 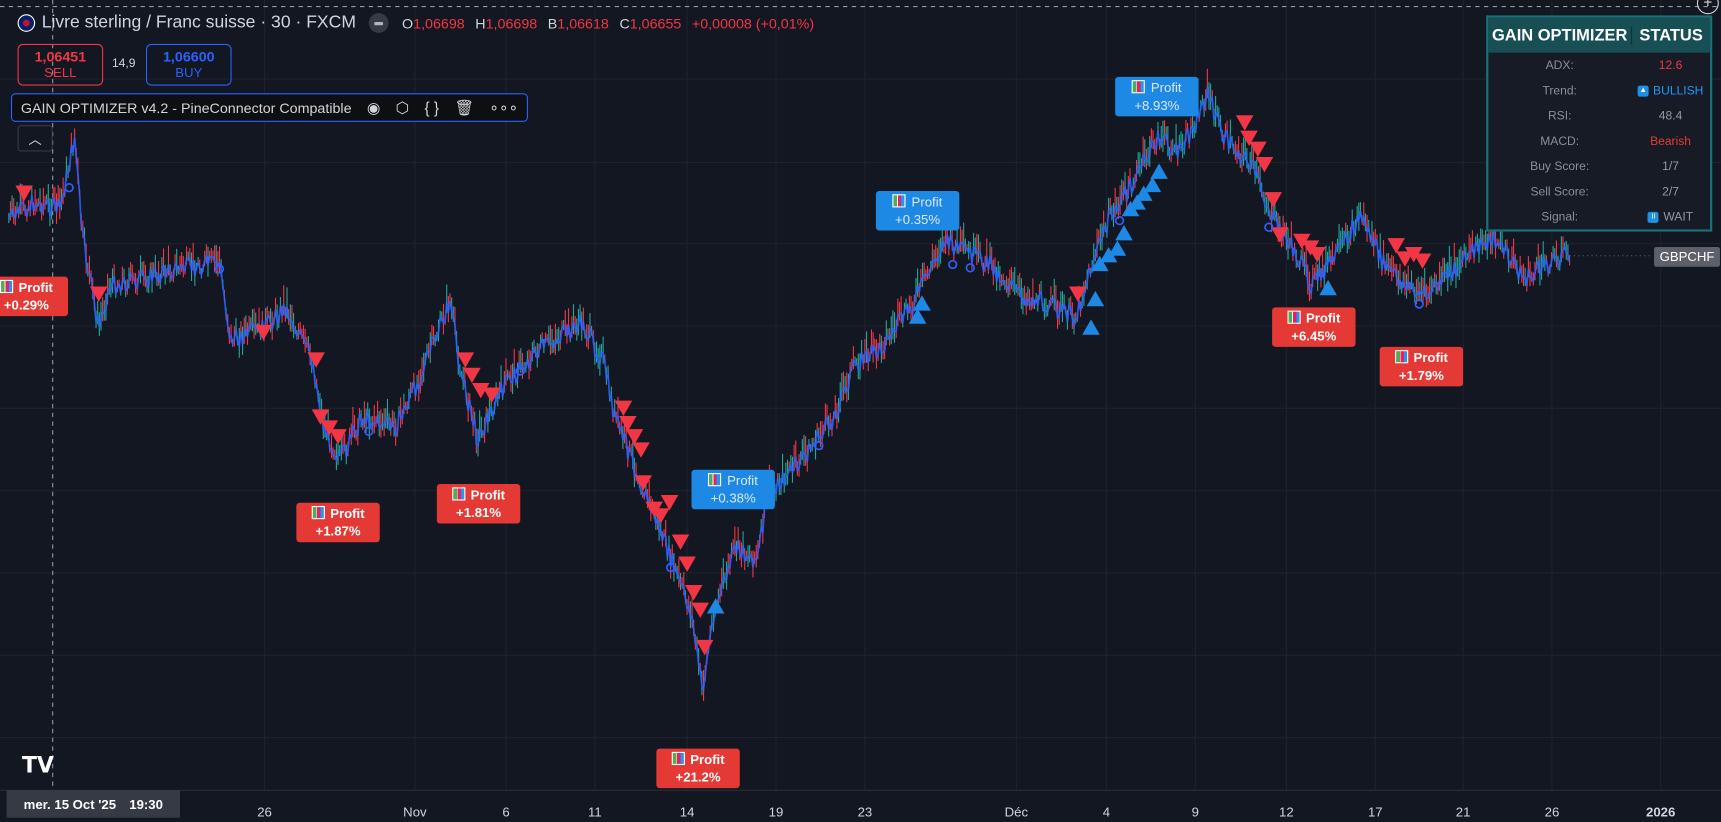 I want to click on source-code-icon: { }, so click(x=432, y=107).